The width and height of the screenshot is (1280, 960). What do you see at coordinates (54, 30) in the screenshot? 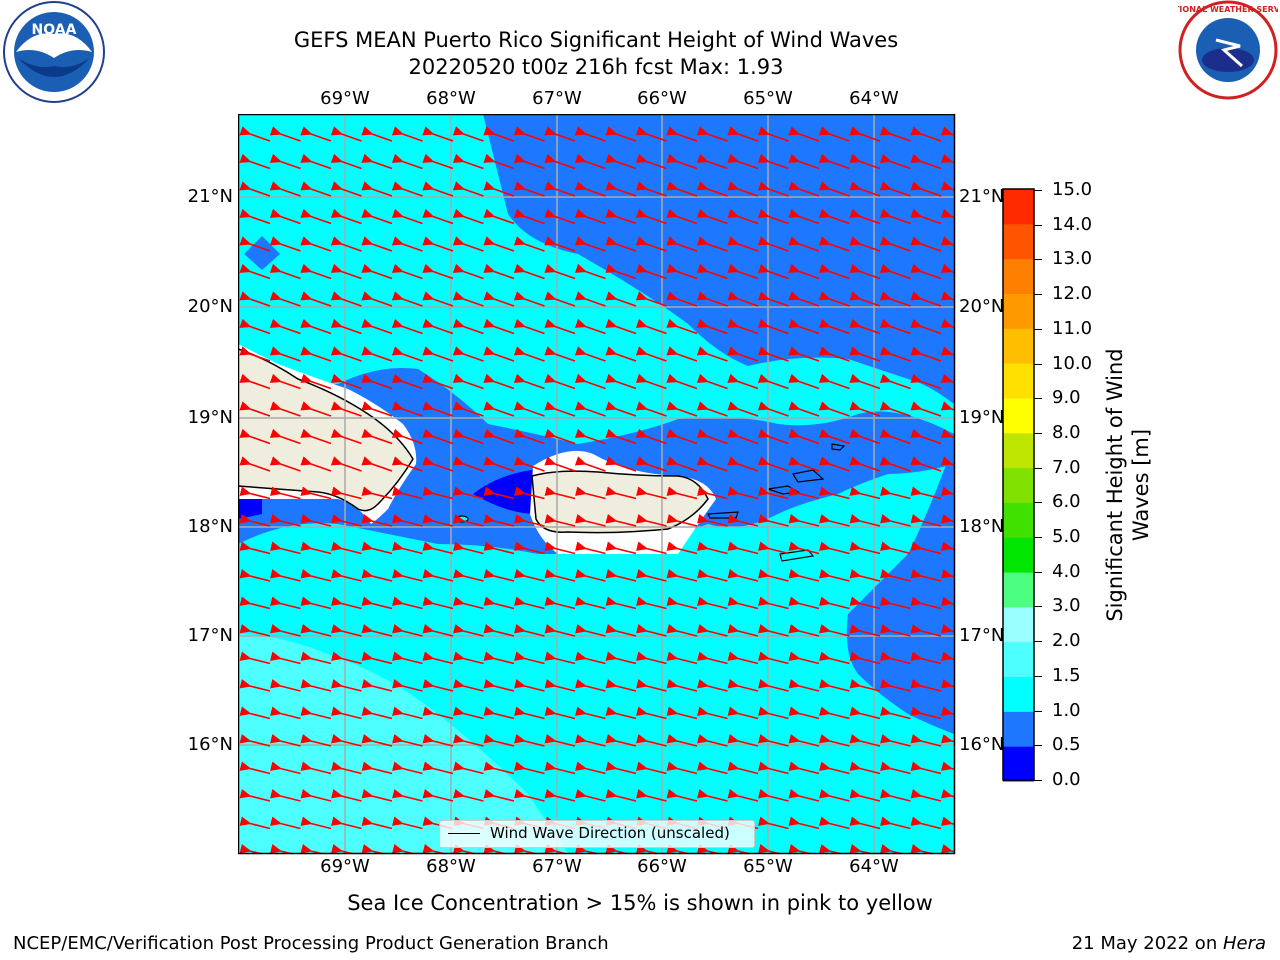
I see `svg-text: NOAA` at bounding box center [54, 30].